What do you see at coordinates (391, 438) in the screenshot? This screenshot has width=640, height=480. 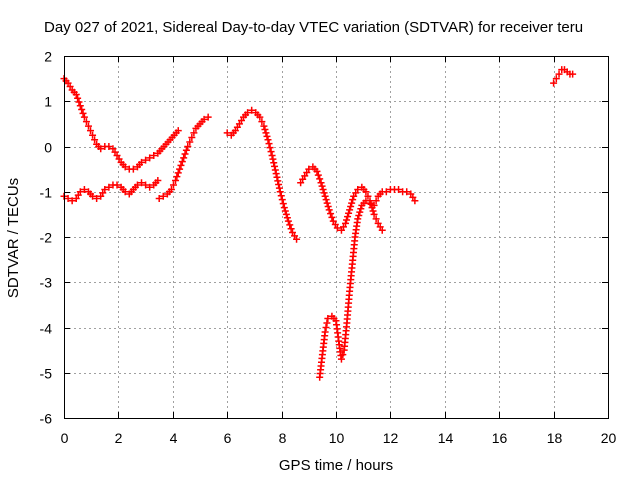 I see `x-tick-label: 12` at bounding box center [391, 438].